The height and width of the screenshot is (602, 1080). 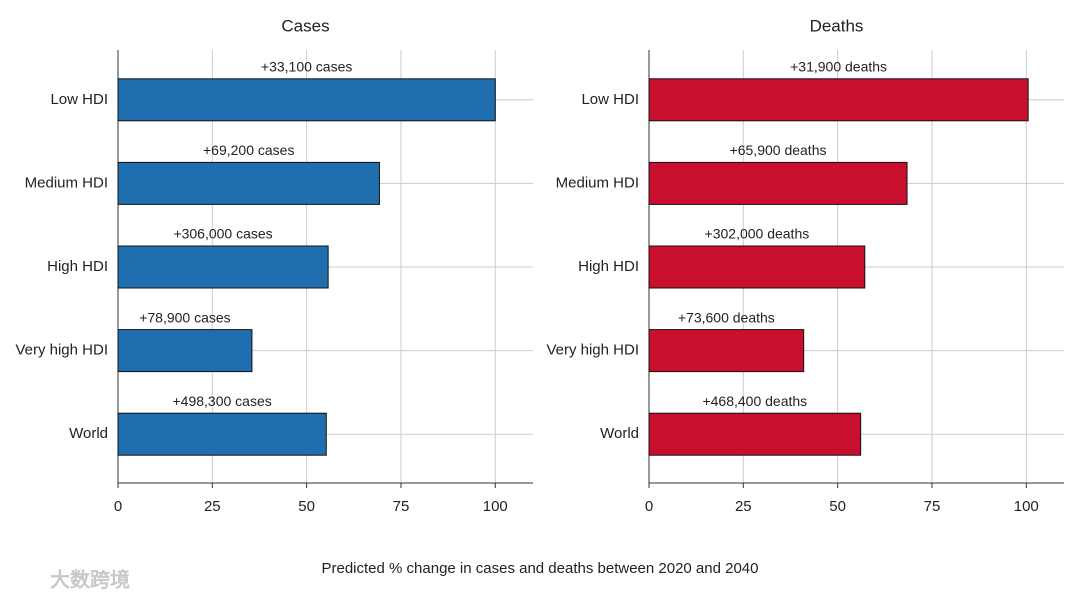 What do you see at coordinates (184, 317) in the screenshot?
I see `annotation: +78,900 cases` at bounding box center [184, 317].